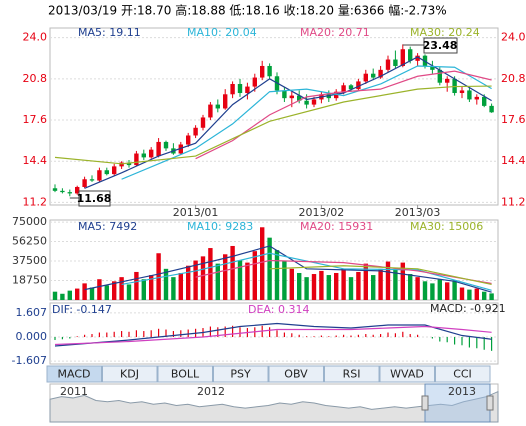 The image size is (526, 426). I want to click on x-tick-label: 2013/03, so click(418, 212).